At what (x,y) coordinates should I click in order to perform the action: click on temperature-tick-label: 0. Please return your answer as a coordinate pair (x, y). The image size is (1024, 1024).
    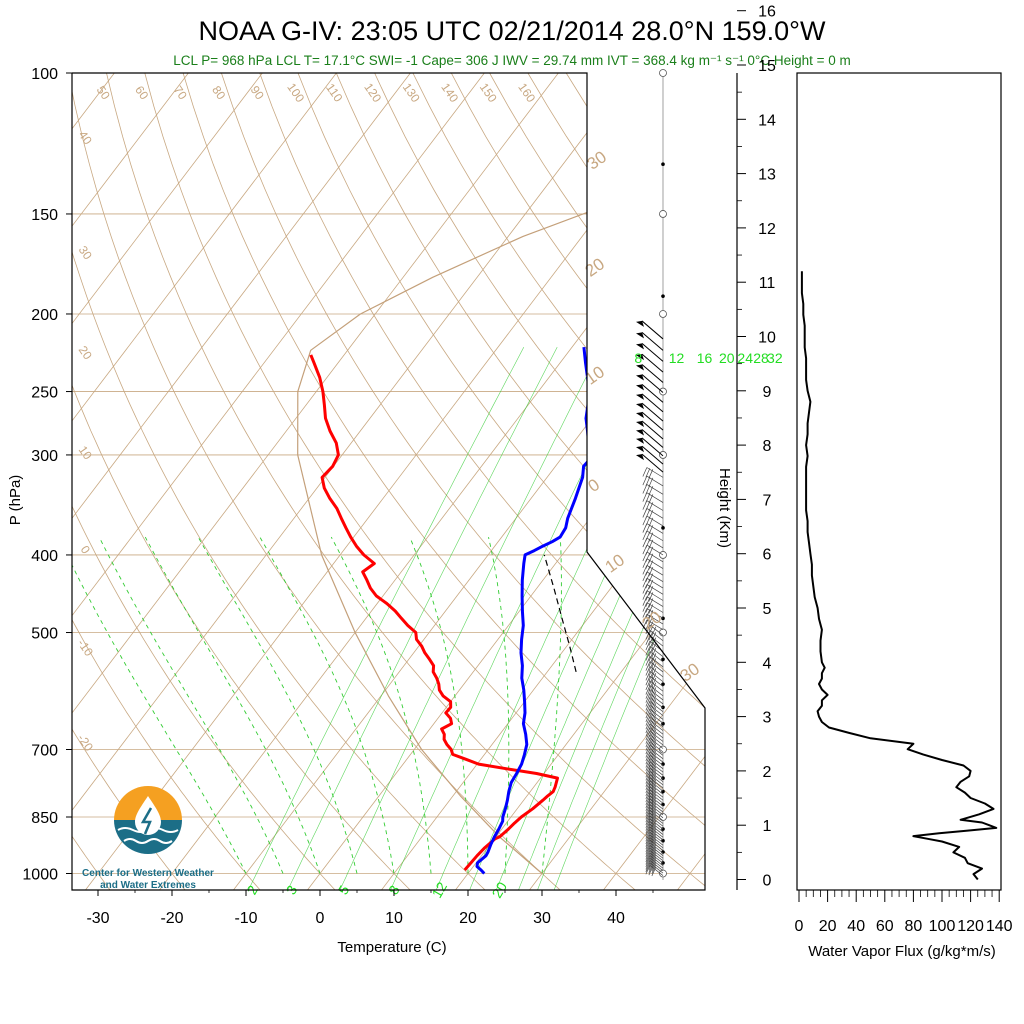
    Looking at the image, I should click on (320, 918).